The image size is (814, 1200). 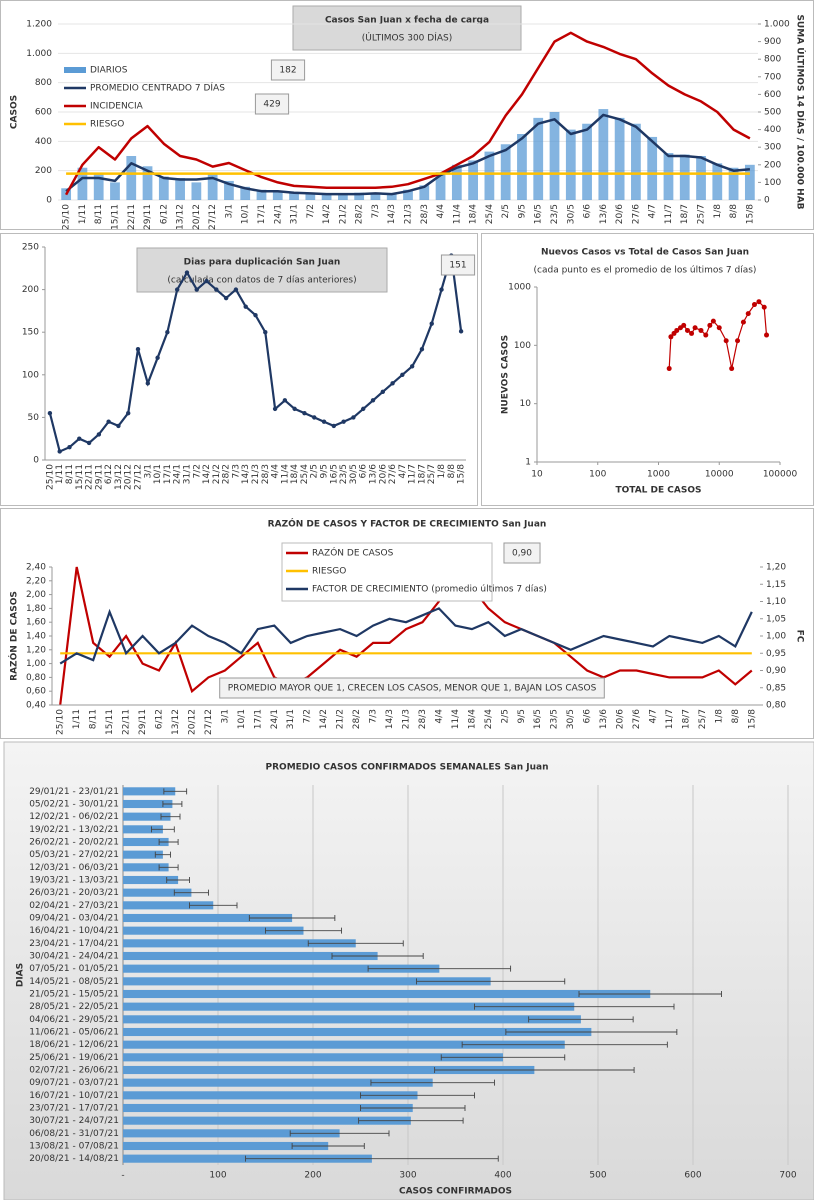 I want to click on x-tick-label: 4/4, so click(x=439, y=716).